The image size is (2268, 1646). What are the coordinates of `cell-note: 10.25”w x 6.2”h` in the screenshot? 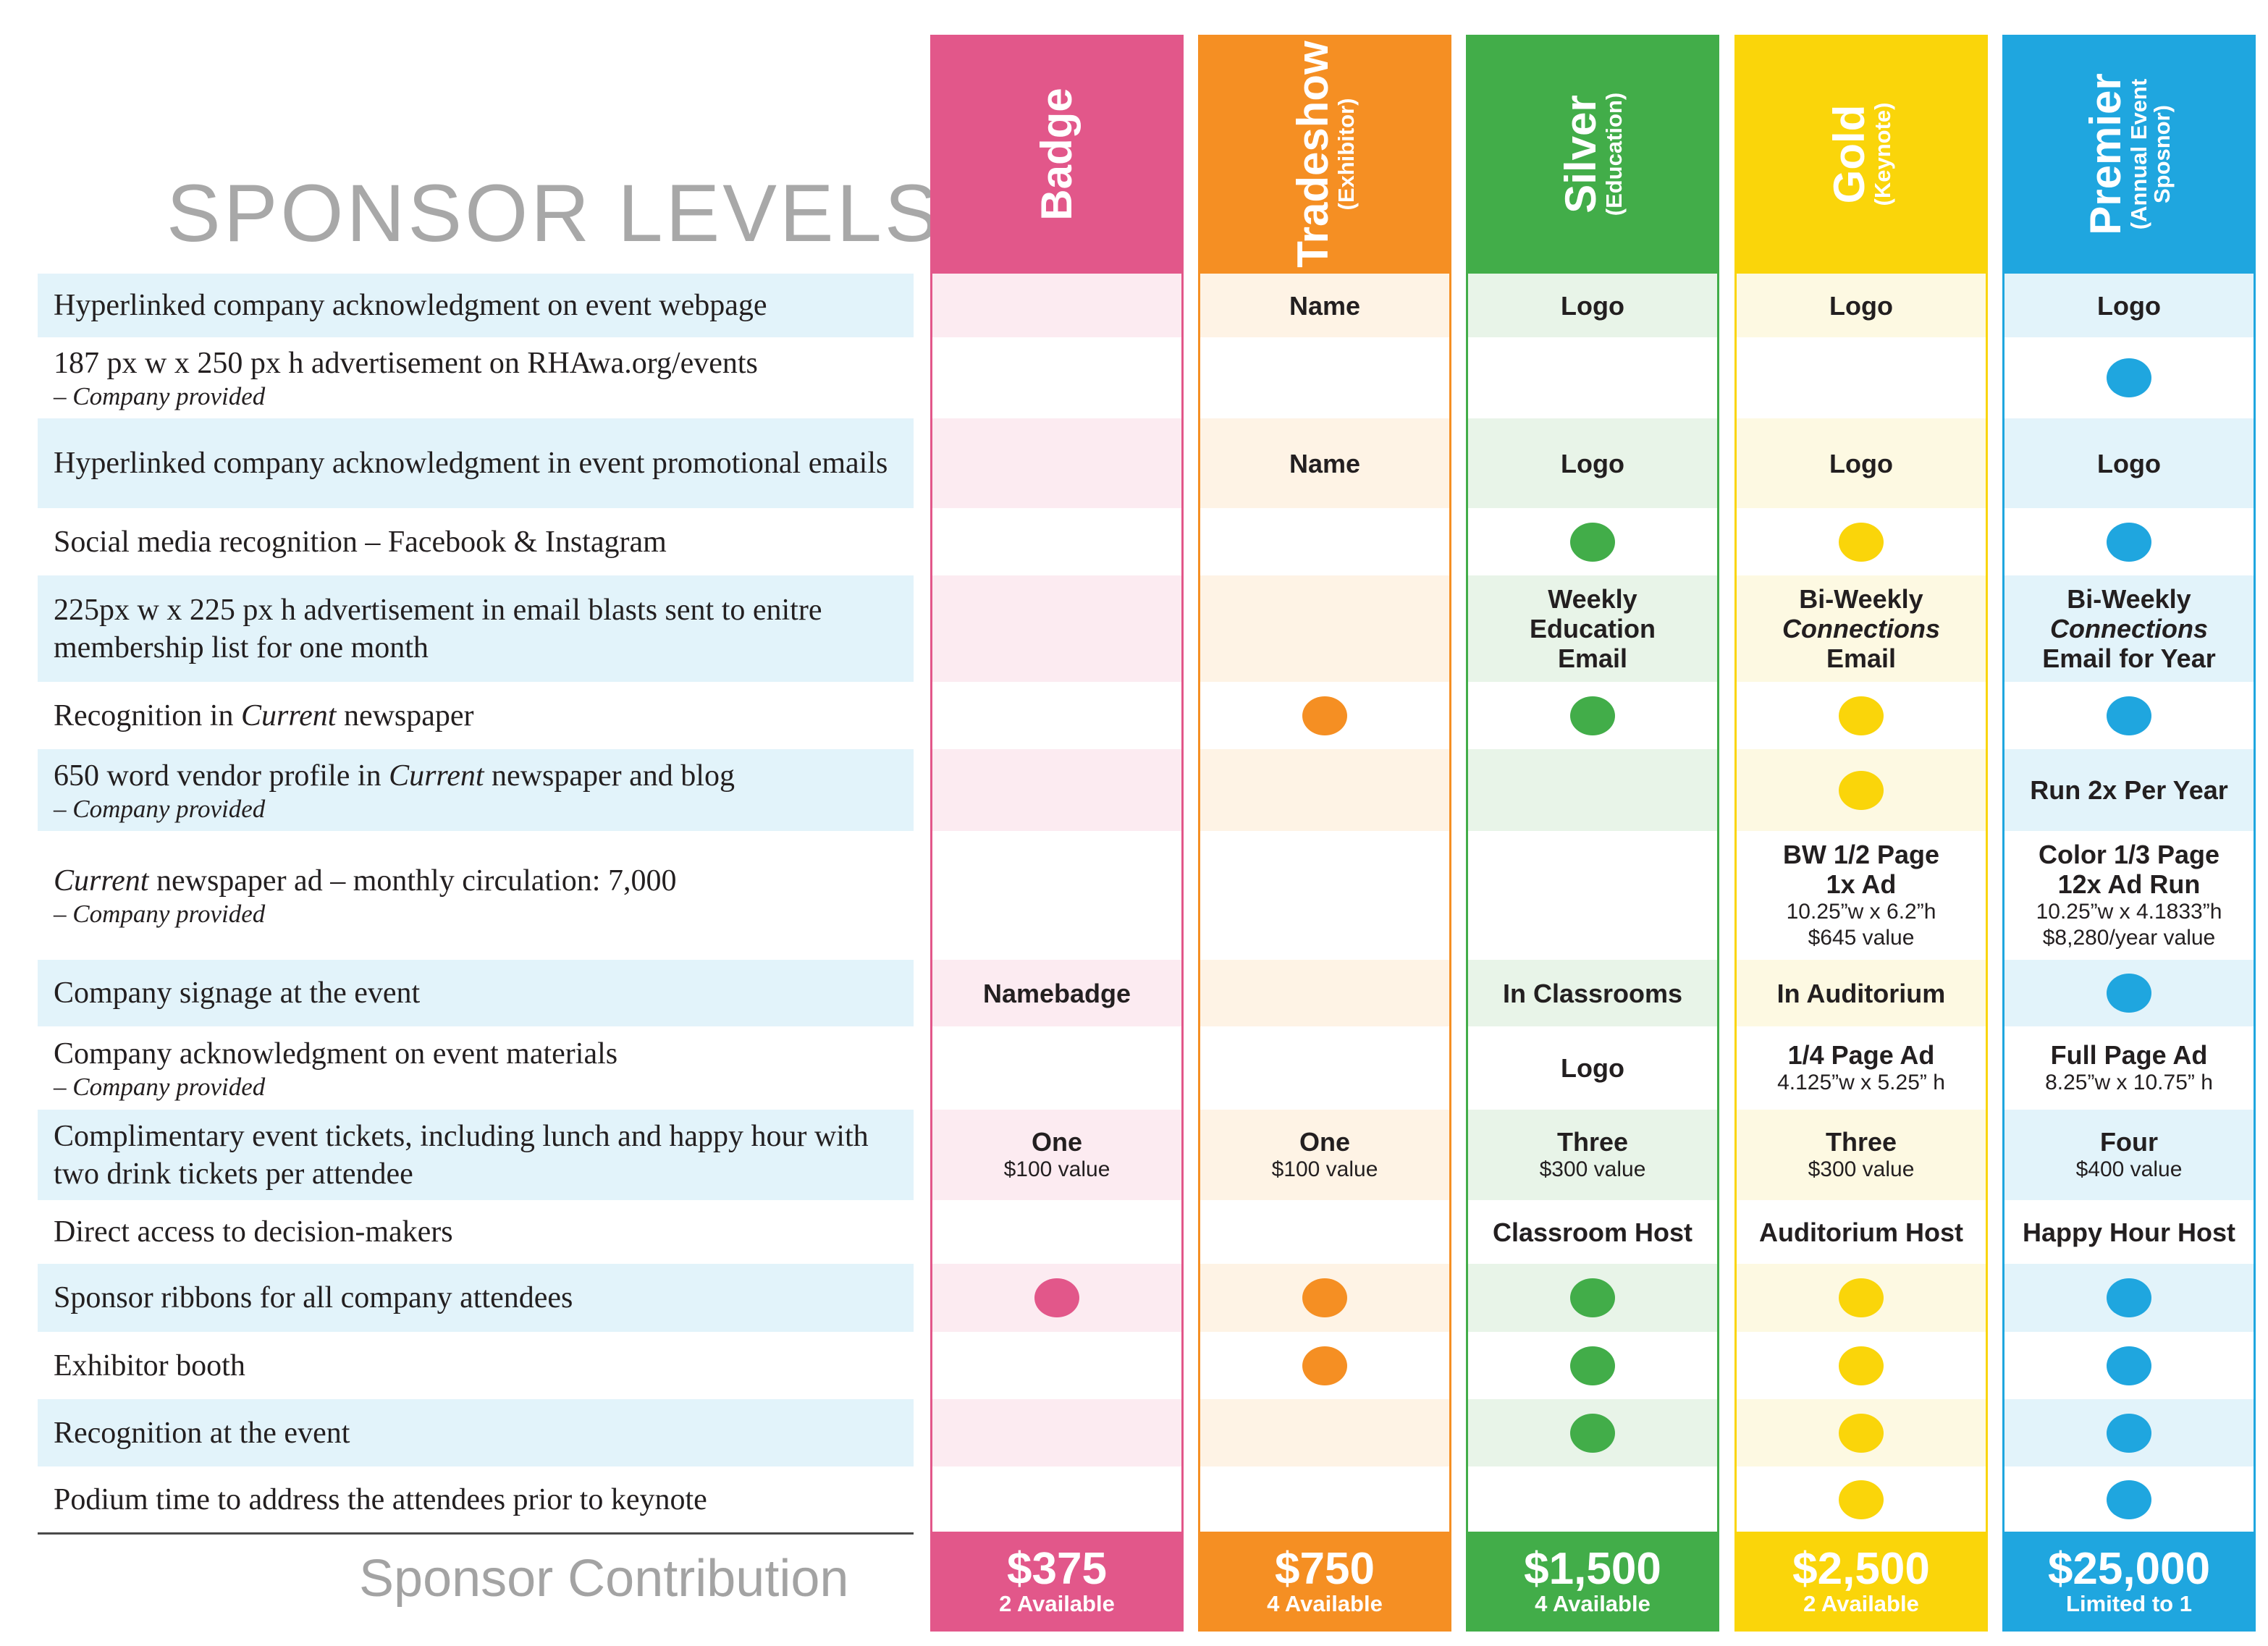 It's located at (1861, 912).